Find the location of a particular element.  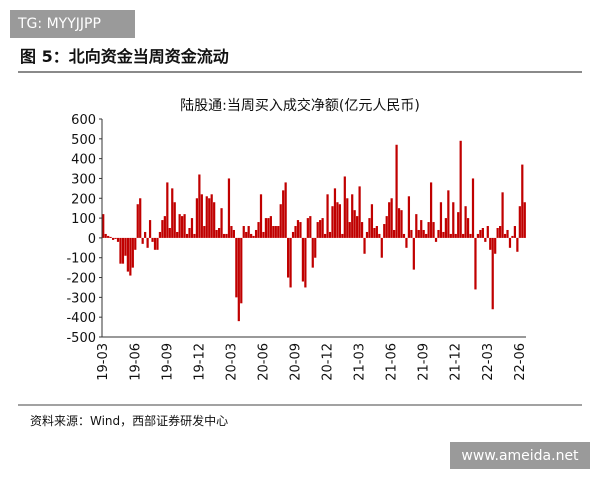

y-tick-label: -100 is located at coordinates (81, 259).